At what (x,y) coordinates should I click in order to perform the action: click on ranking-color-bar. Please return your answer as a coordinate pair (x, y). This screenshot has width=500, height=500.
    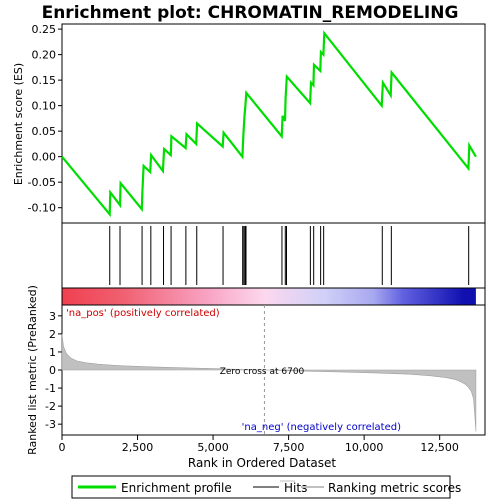
    Looking at the image, I should click on (269, 296).